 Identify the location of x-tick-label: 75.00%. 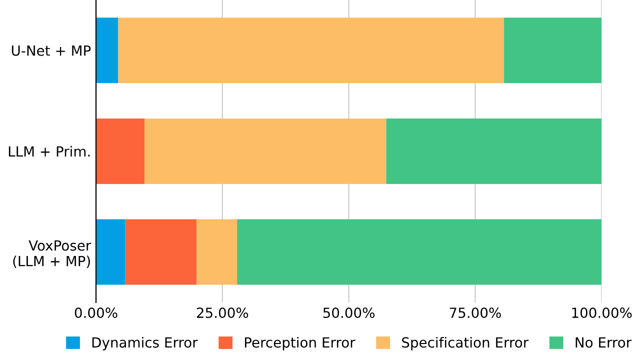
(475, 313).